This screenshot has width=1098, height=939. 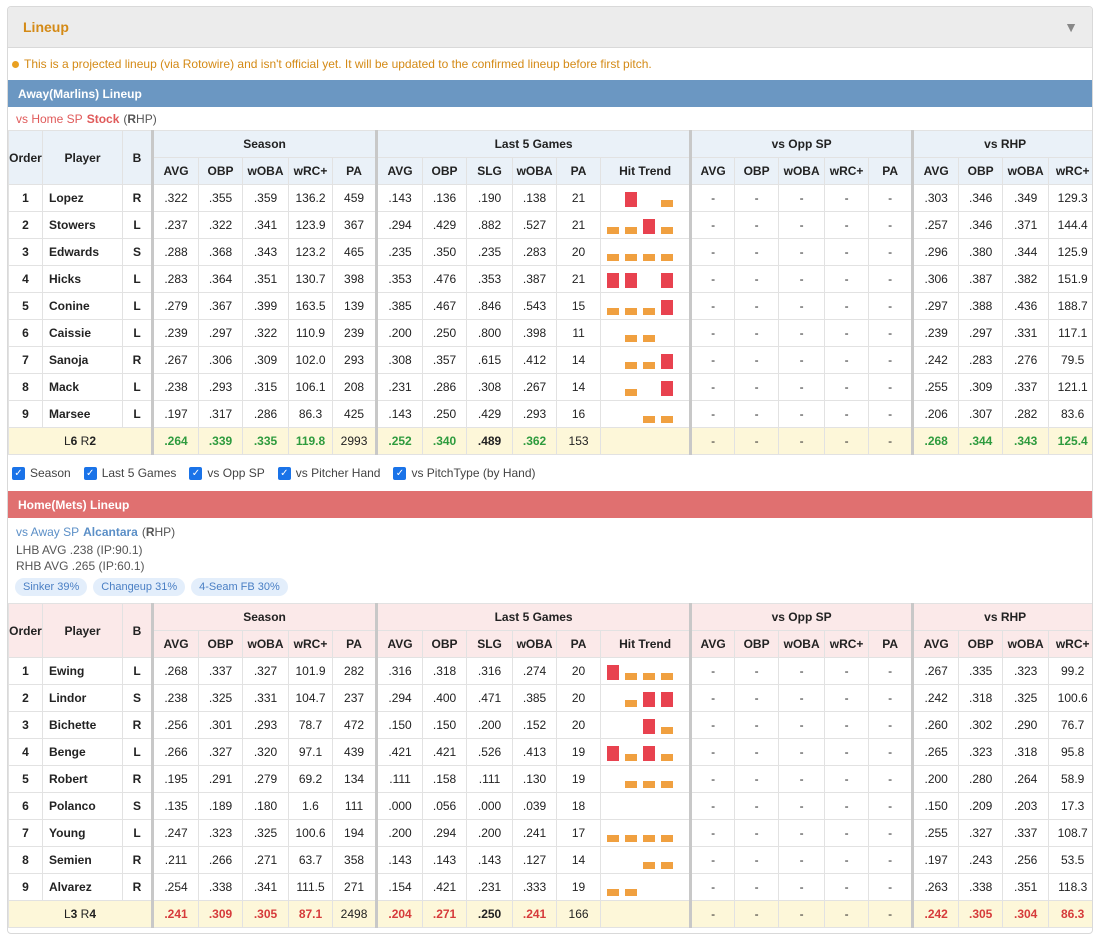 What do you see at coordinates (82, 806) in the screenshot?
I see `player-name: Polanco` at bounding box center [82, 806].